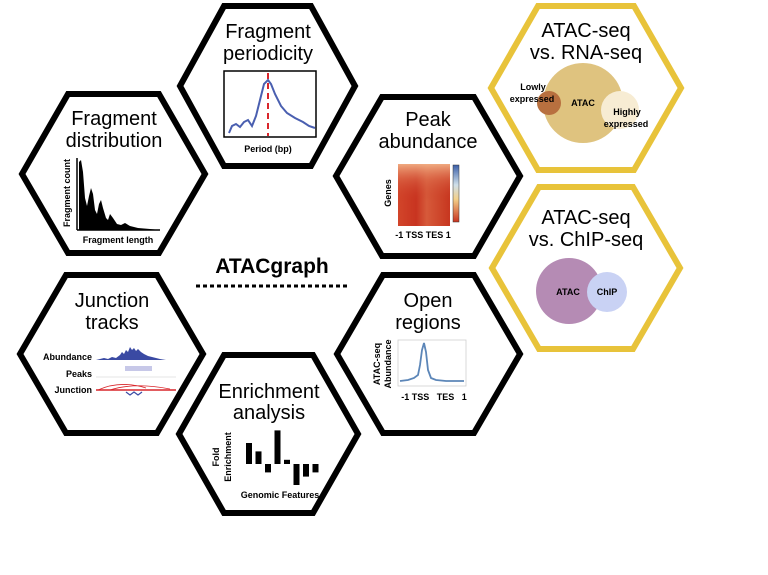 This screenshot has width=768, height=575. I want to click on junction-track-features, so click(134, 393).